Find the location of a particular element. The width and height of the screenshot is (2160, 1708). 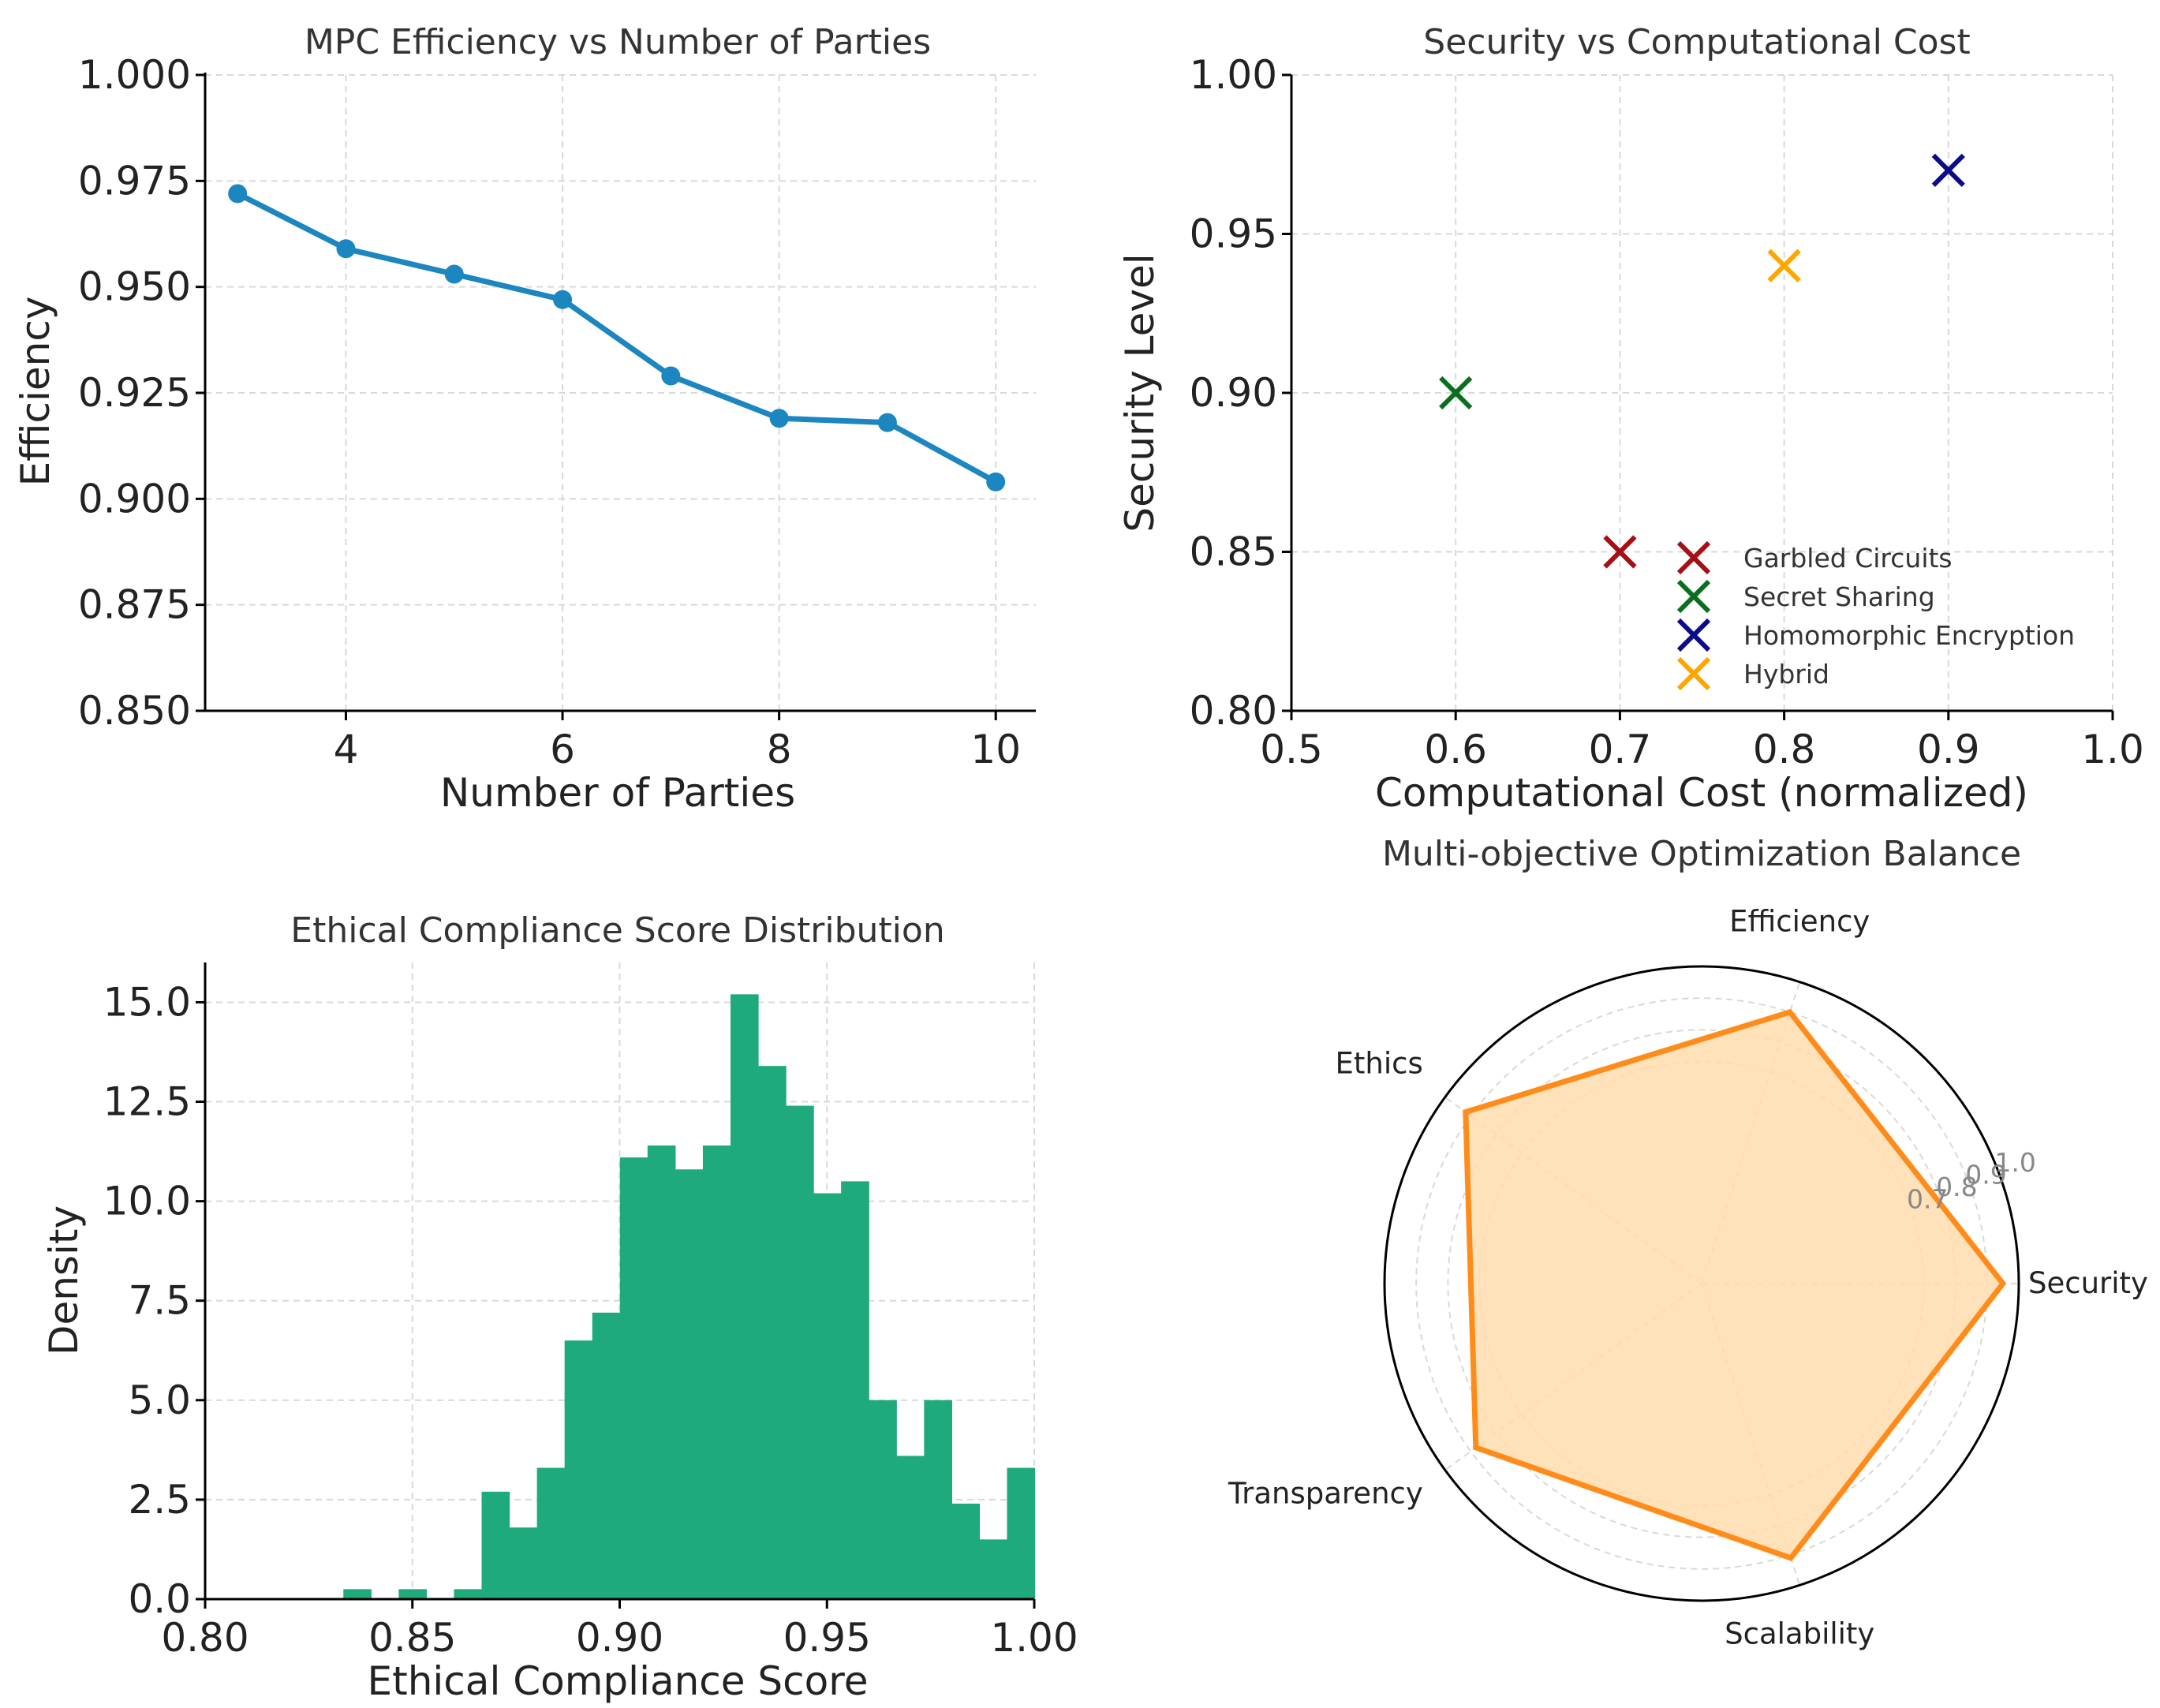

p2-ytick-label: 0.85 is located at coordinates (1233, 552).